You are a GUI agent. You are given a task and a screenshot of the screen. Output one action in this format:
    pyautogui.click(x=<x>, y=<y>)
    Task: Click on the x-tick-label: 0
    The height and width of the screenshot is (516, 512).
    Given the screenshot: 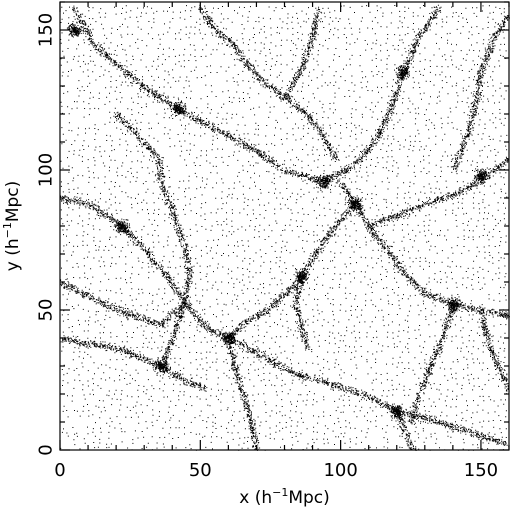 What is the action you would take?
    pyautogui.click(x=59, y=470)
    